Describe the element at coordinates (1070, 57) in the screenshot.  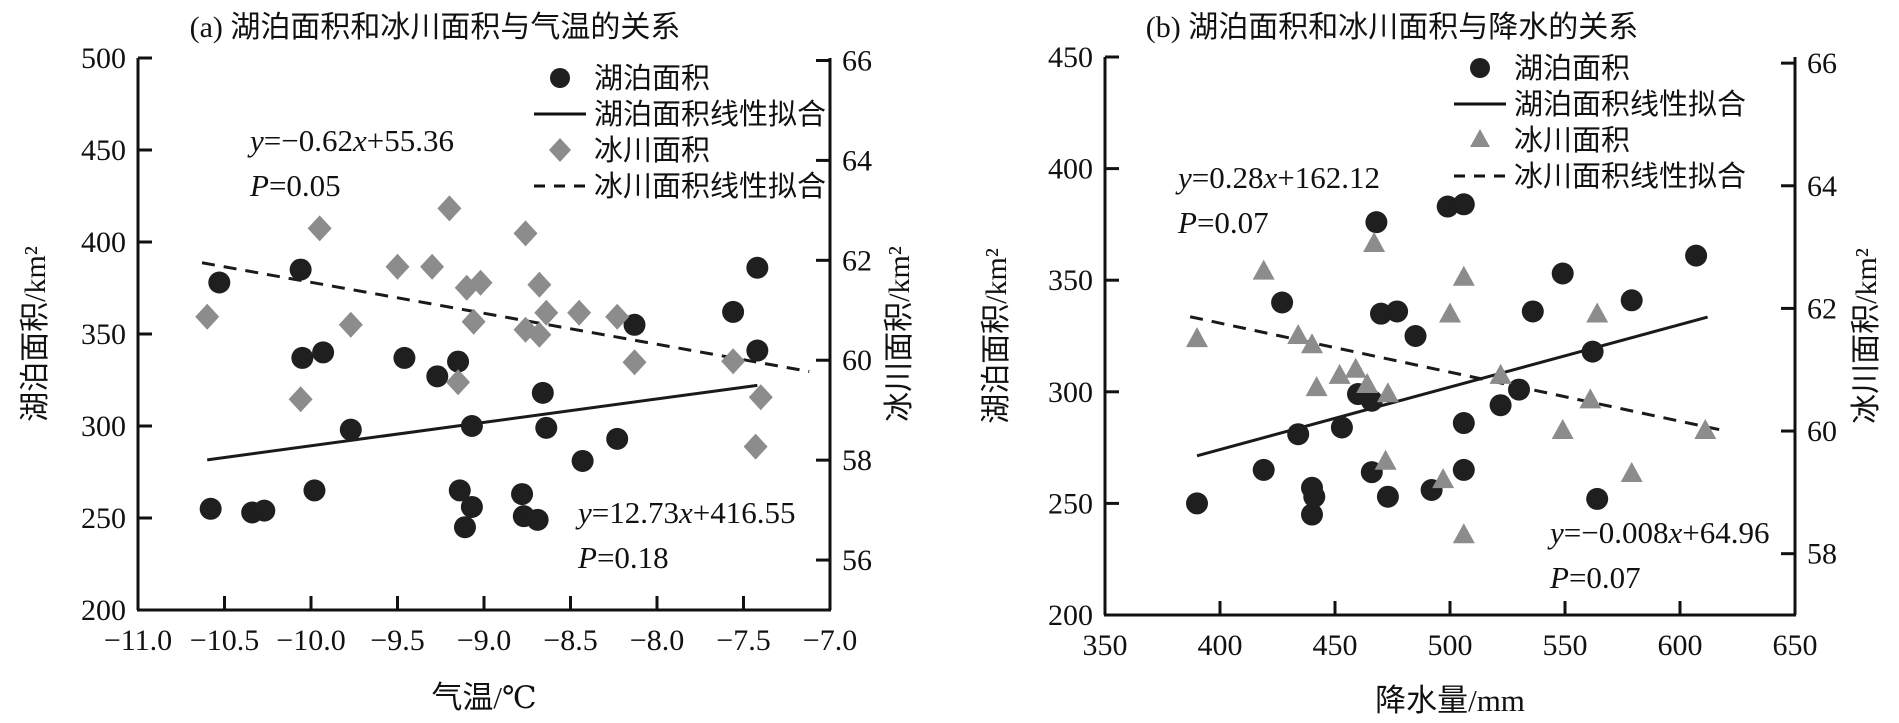
I see `left-y-tick-label: 450` at that location.